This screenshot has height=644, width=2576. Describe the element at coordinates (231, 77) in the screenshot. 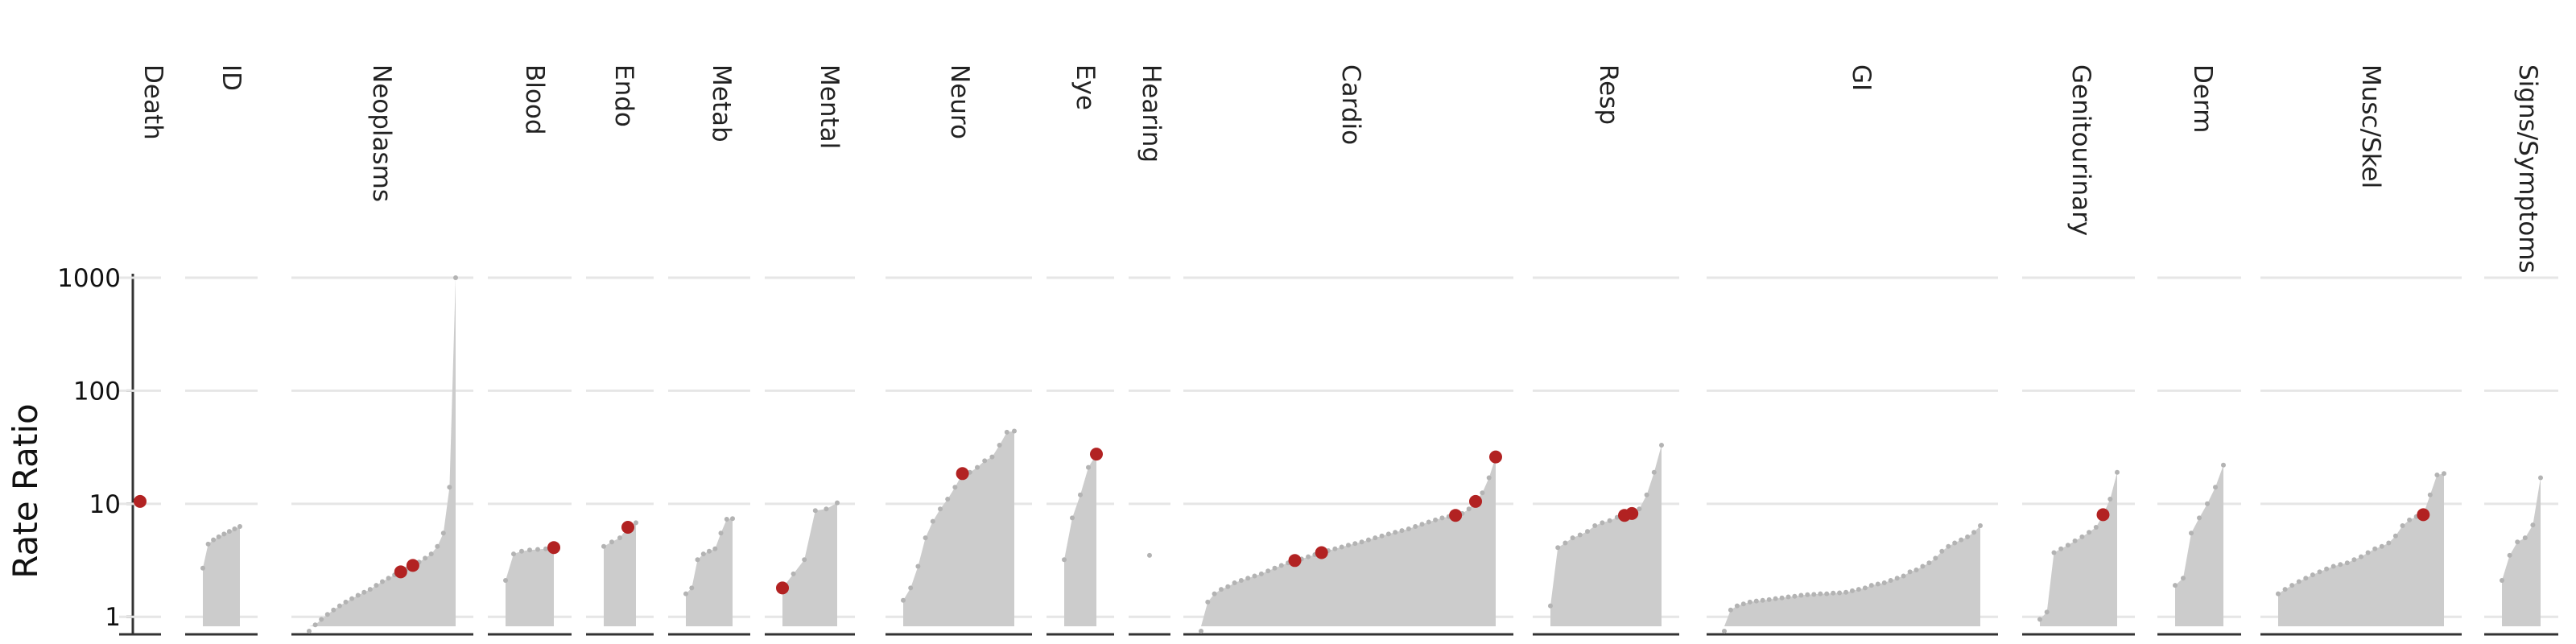

I see `panel-title: ID` at that location.